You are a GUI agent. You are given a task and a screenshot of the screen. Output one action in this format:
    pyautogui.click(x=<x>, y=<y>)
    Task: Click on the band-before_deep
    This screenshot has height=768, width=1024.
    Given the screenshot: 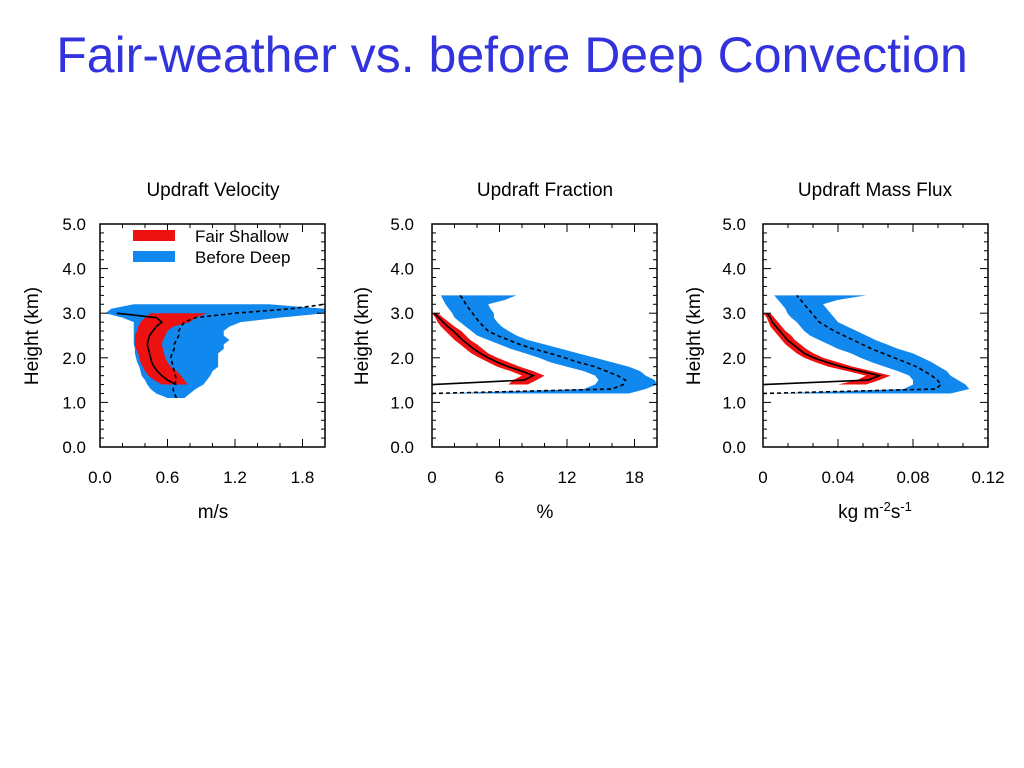 What is the action you would take?
    pyautogui.click(x=547, y=344)
    